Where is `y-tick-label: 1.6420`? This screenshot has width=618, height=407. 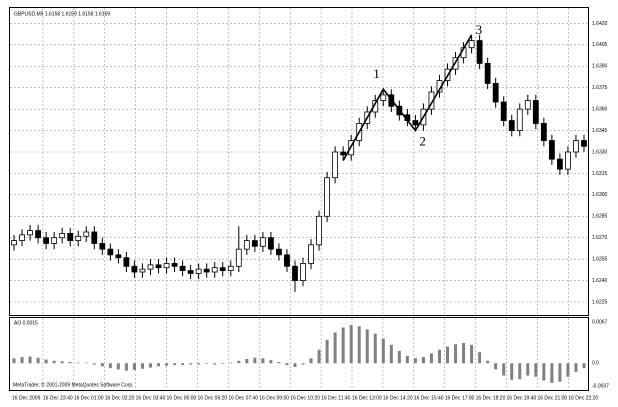 y-tick-label: 1.6420 is located at coordinates (600, 24).